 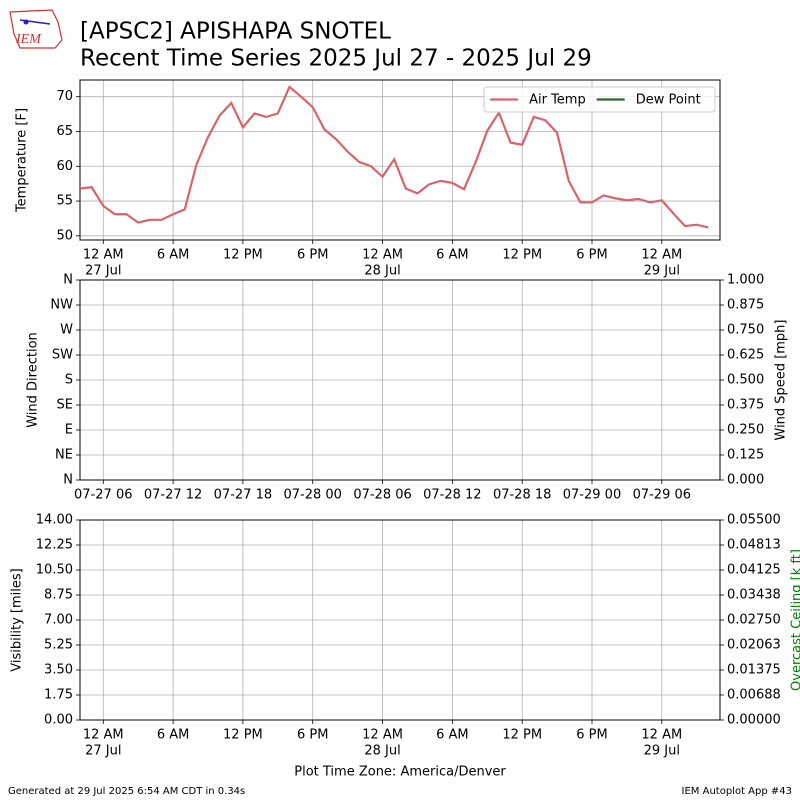 What do you see at coordinates (754, 545) in the screenshot?
I see `y2-tick-label: 0.04813` at bounding box center [754, 545].